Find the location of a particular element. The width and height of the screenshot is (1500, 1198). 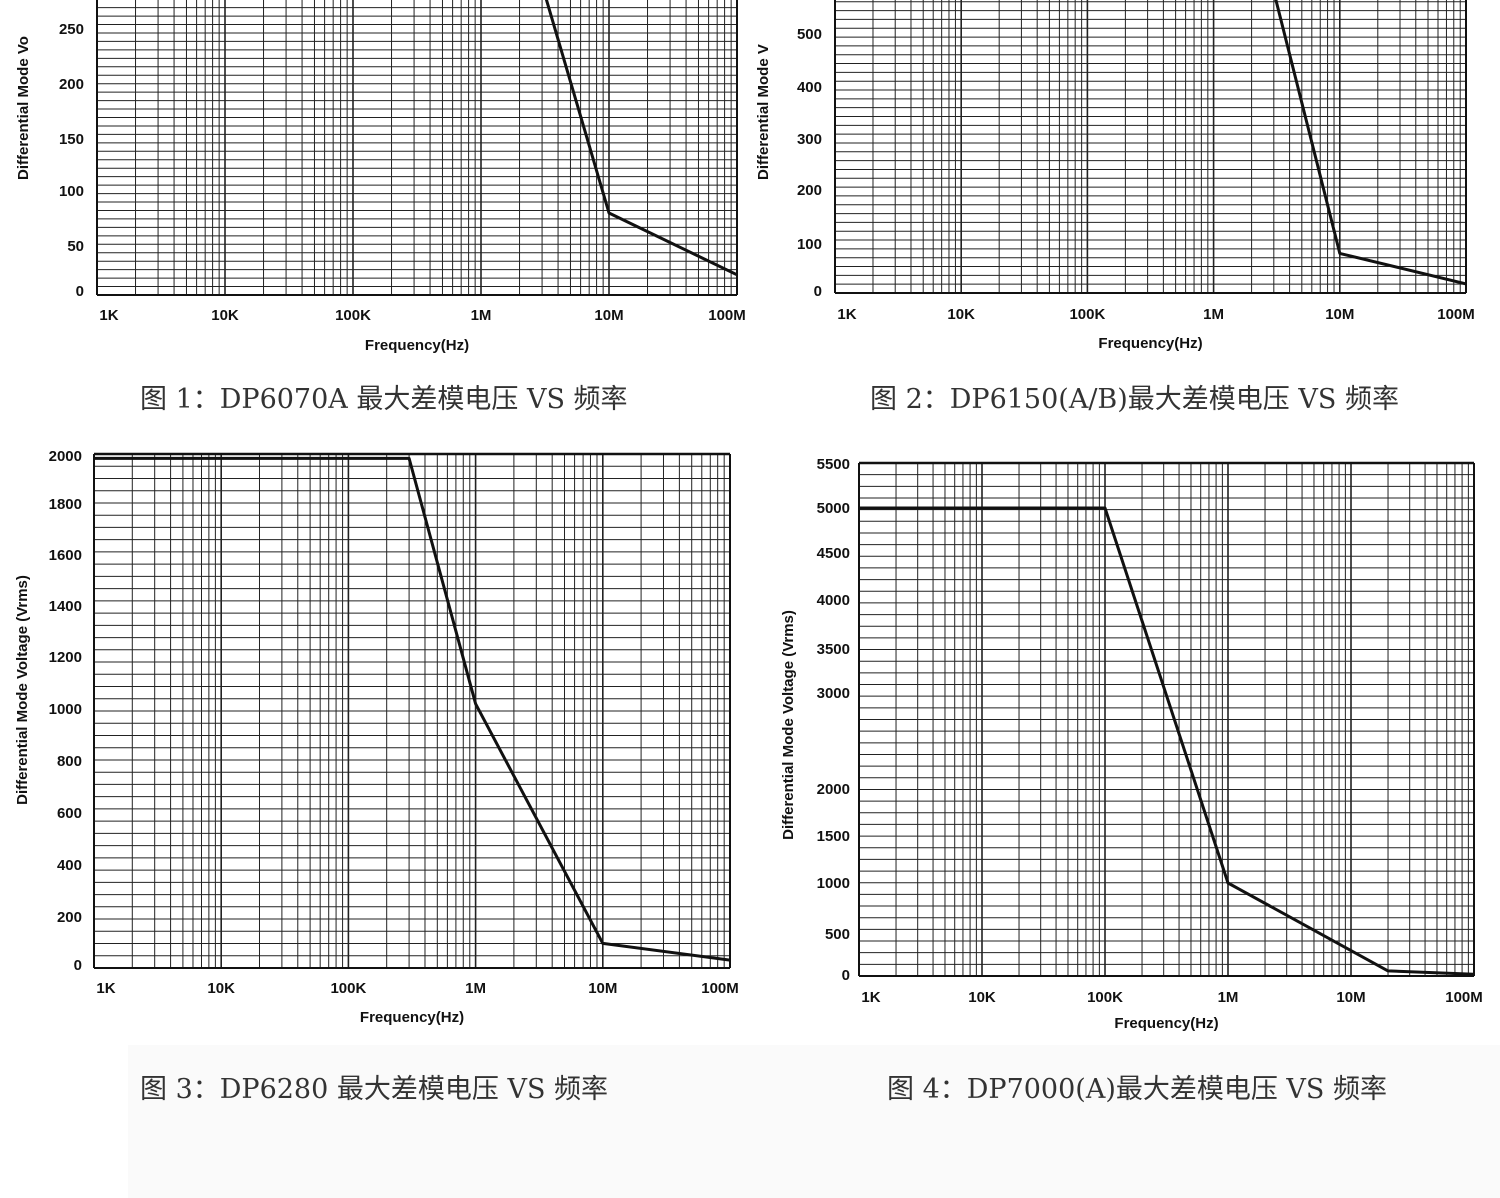

y-tick-label: 800 is located at coordinates (69, 761).